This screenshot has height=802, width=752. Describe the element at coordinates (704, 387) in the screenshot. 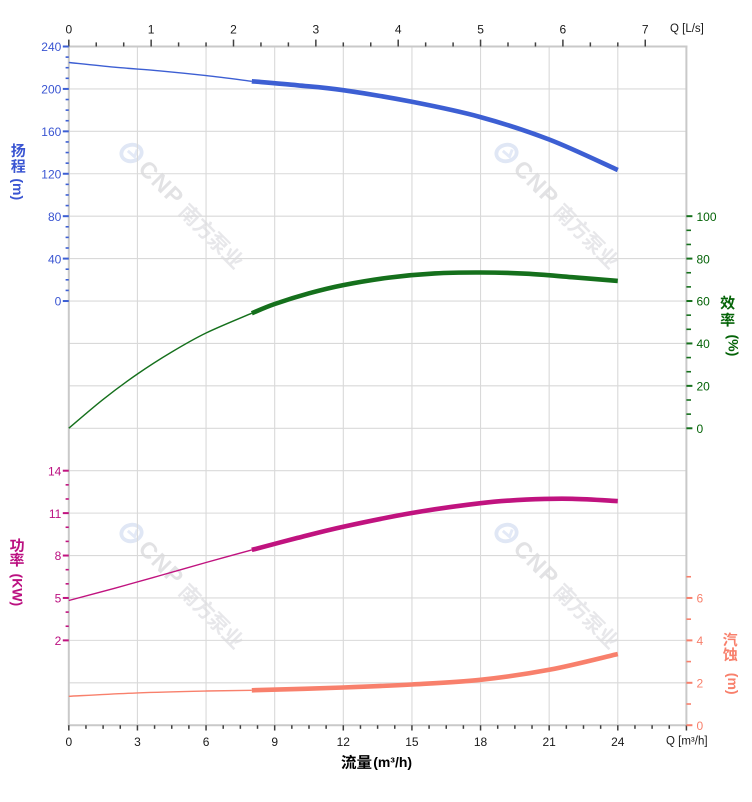

I see `svg-text: 20` at that location.